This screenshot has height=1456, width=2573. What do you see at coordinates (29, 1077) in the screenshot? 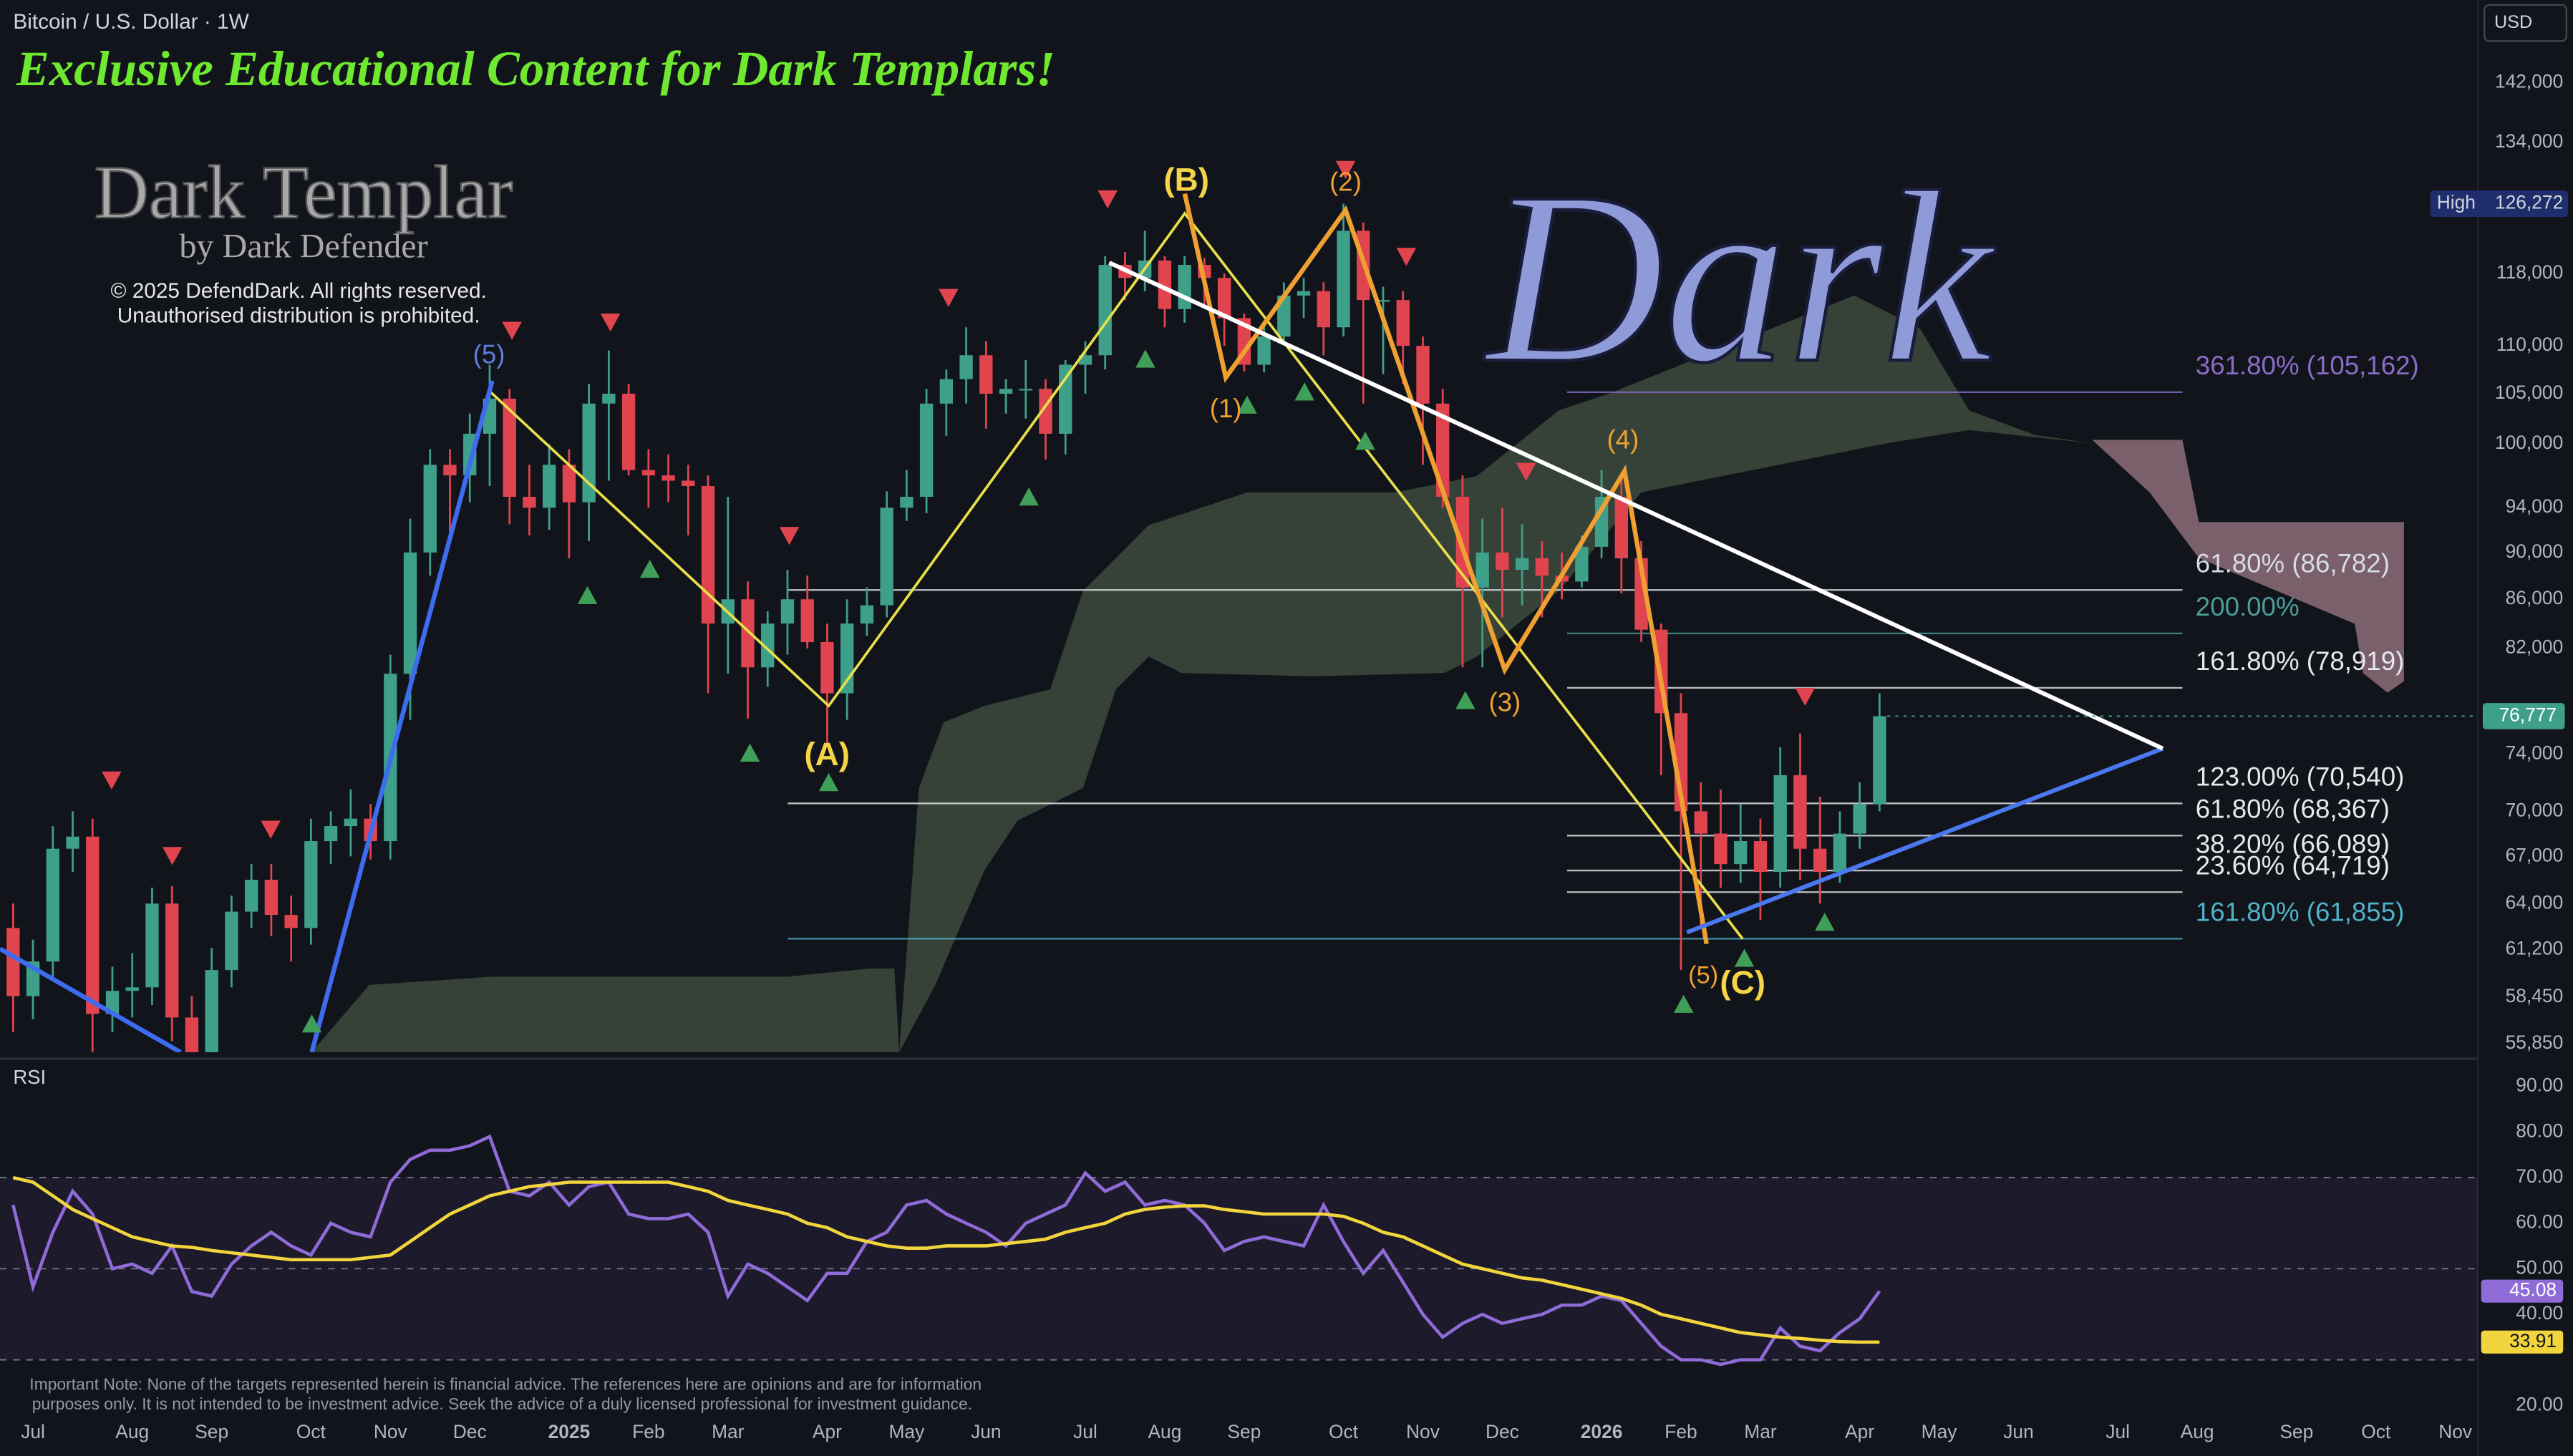
I see `pane-title: RSI` at bounding box center [29, 1077].